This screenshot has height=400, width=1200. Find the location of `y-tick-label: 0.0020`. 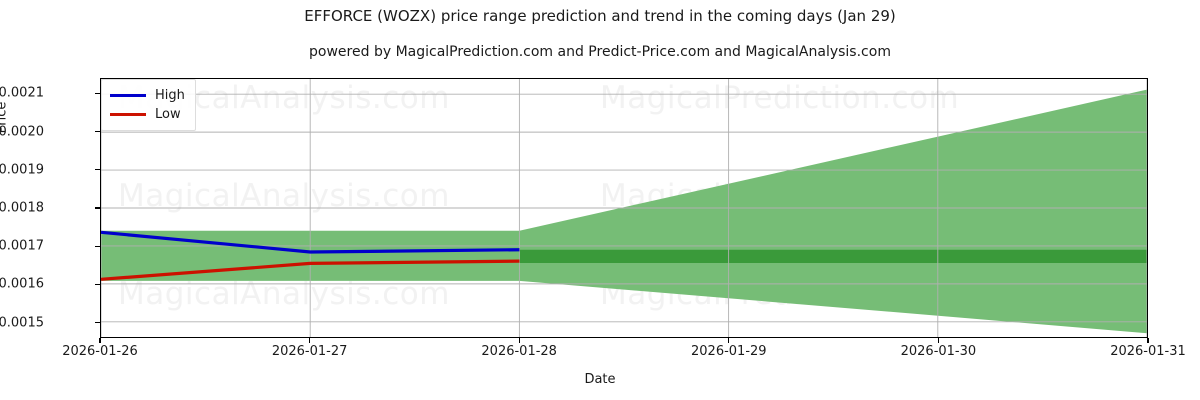

y-tick-label: 0.0020 is located at coordinates (22, 132).